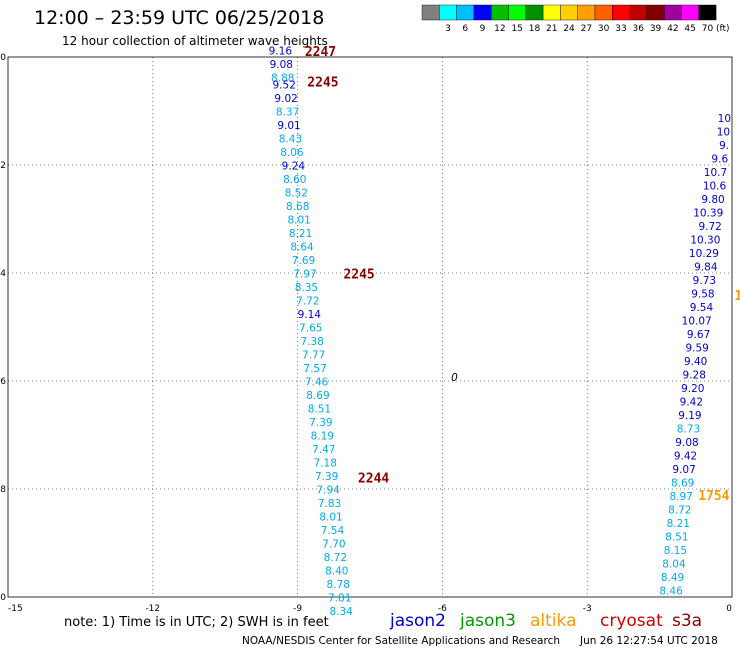  I want to click on data-point: 8.73, so click(688, 429).